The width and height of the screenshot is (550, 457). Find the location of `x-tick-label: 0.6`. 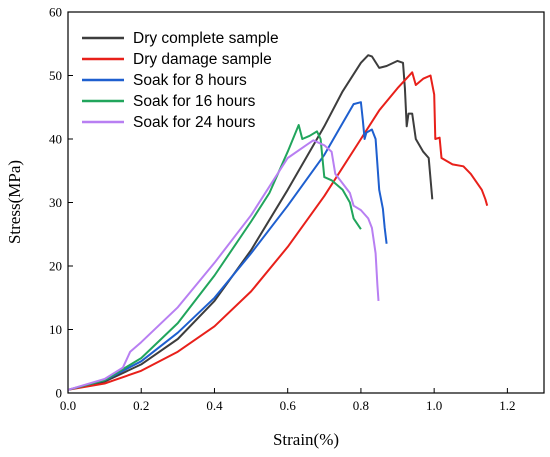

x-tick-label: 0.6 is located at coordinates (288, 405).